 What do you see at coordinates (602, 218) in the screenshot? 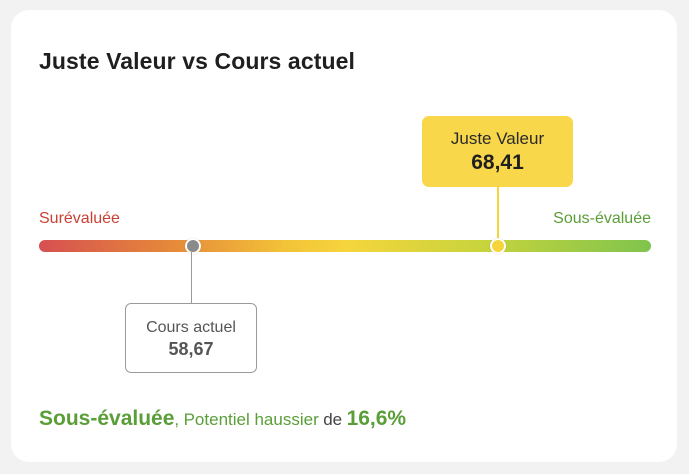
I see `undervalued-label: Sous-évaluée` at bounding box center [602, 218].